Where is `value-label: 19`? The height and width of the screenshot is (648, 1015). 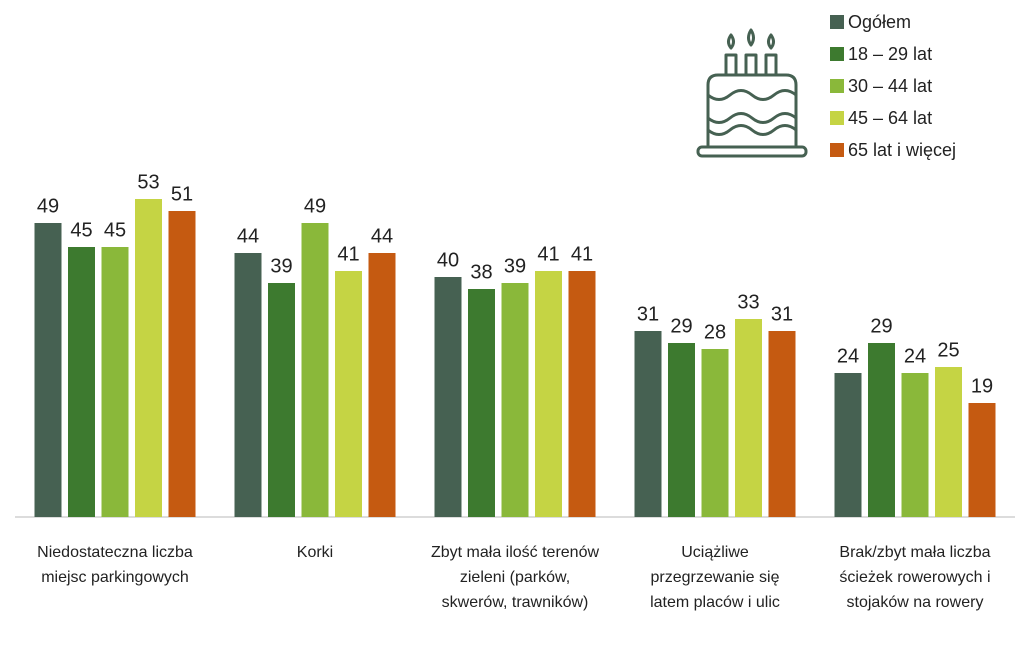
value-label: 19 is located at coordinates (982, 386).